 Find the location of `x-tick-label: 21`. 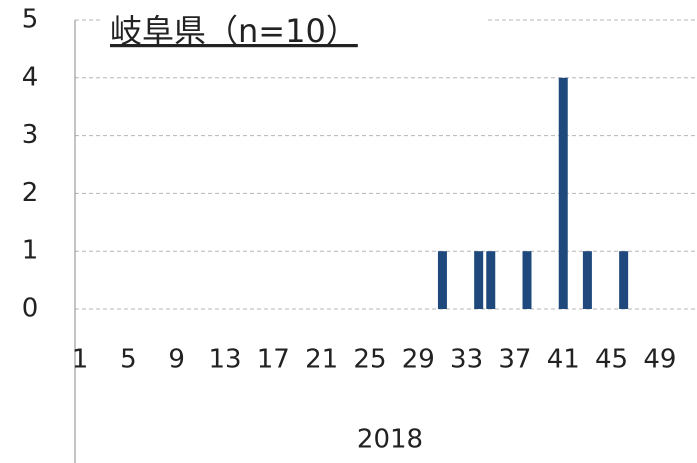

x-tick-label: 21 is located at coordinates (321, 360).